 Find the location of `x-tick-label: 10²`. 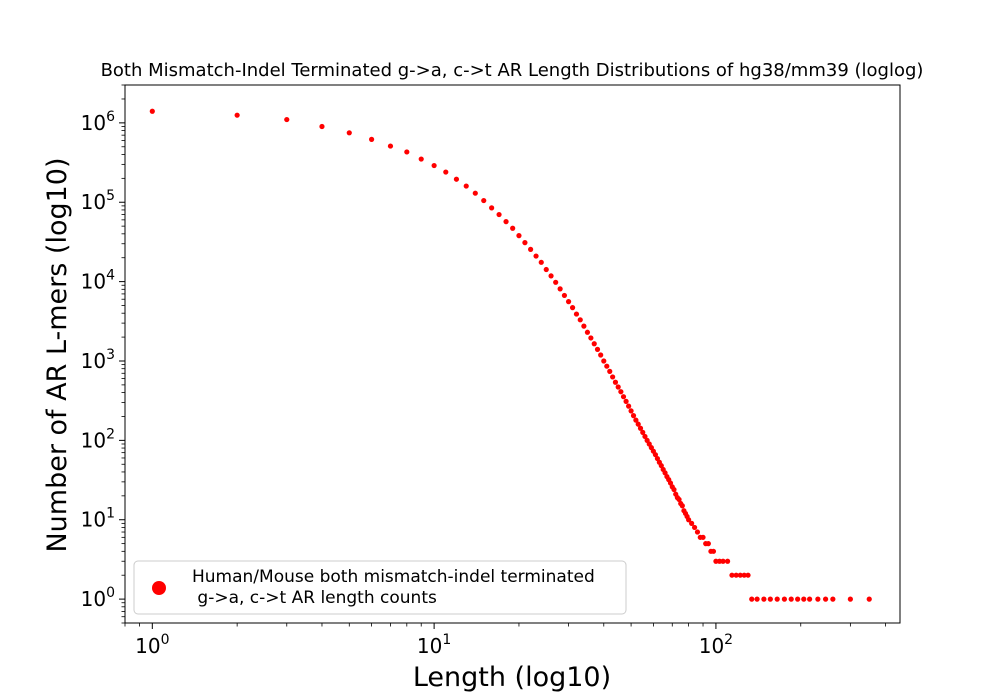

x-tick-label: 10² is located at coordinates (716, 645).